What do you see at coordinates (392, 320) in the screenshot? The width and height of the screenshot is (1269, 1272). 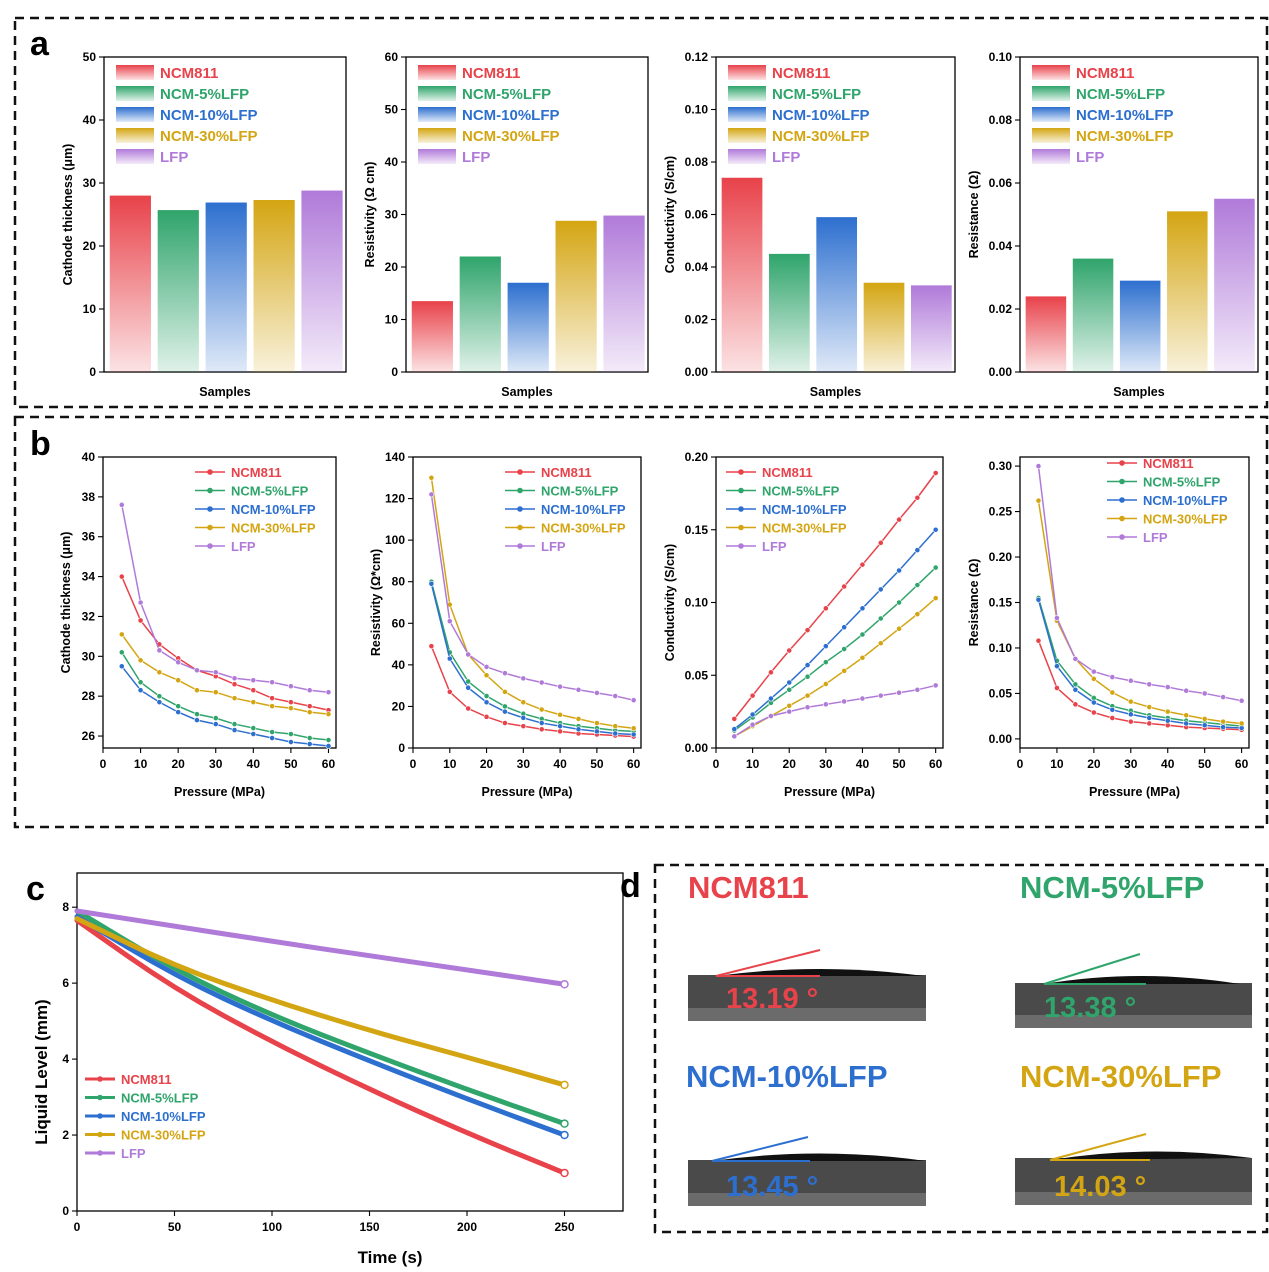 I see `y-tick-label: 10` at bounding box center [392, 320].